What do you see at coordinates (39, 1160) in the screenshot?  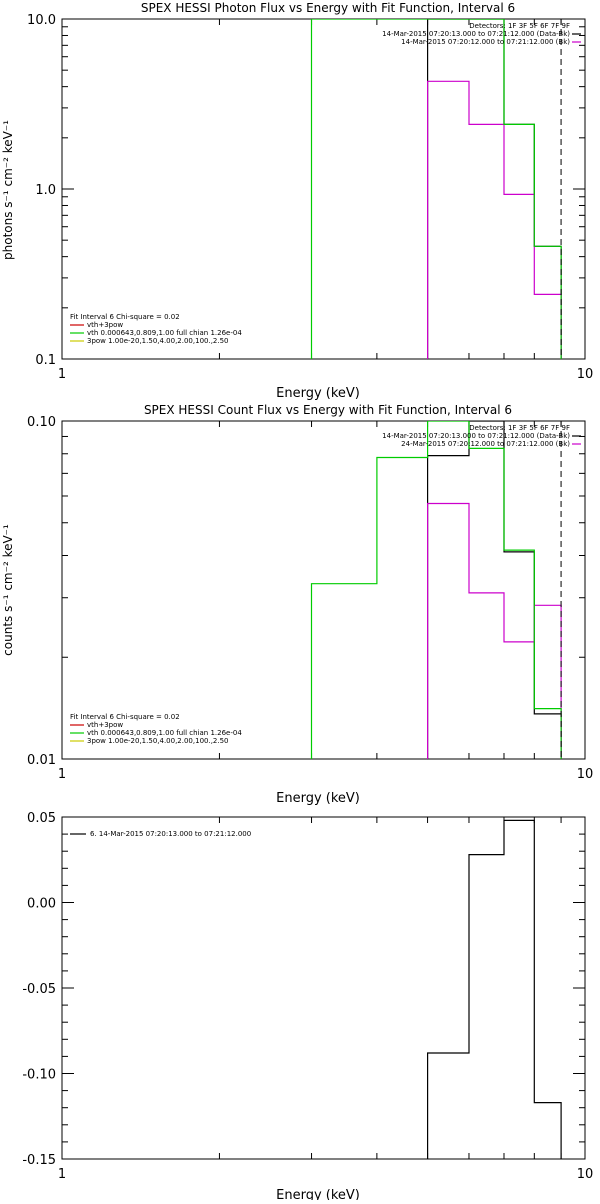 I see `y-tick-label: -0.15` at bounding box center [39, 1160].